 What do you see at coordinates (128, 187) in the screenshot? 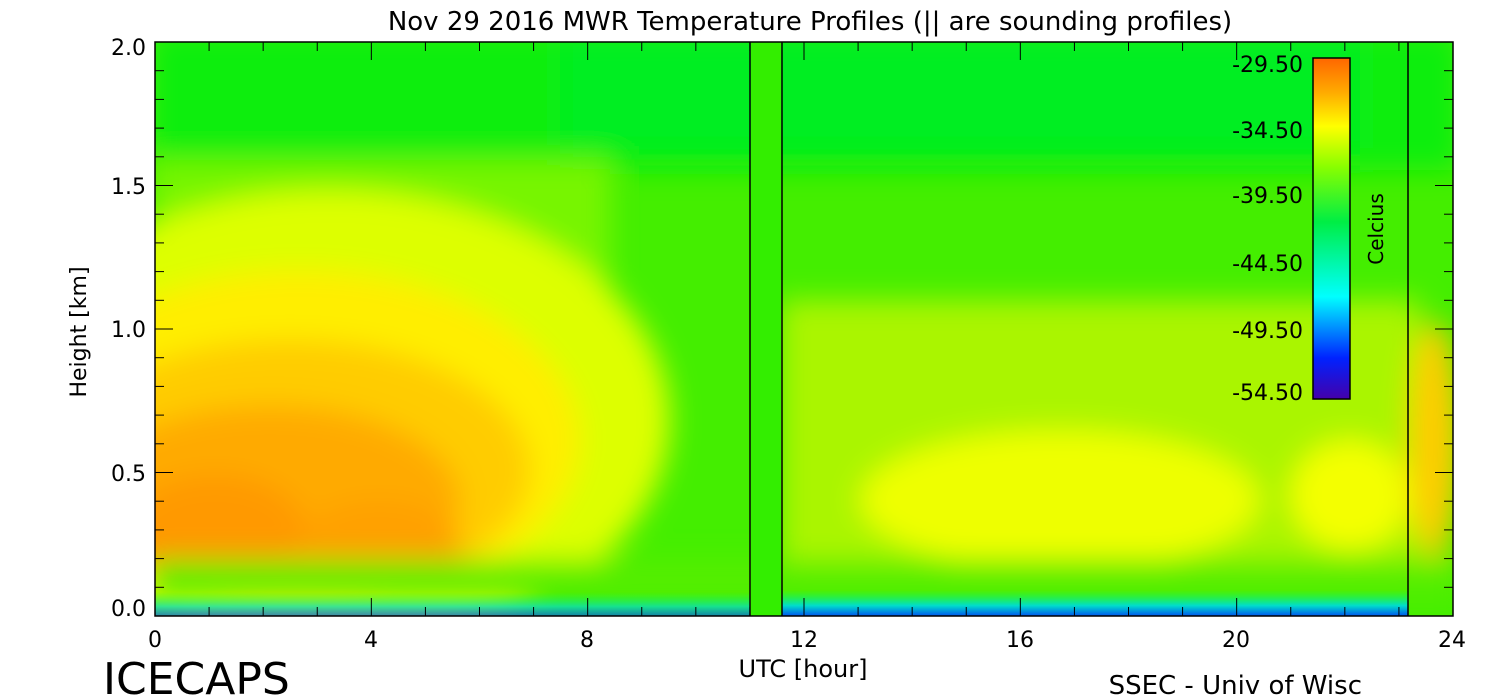
I see `y-tick-label: 1.5` at bounding box center [128, 187].